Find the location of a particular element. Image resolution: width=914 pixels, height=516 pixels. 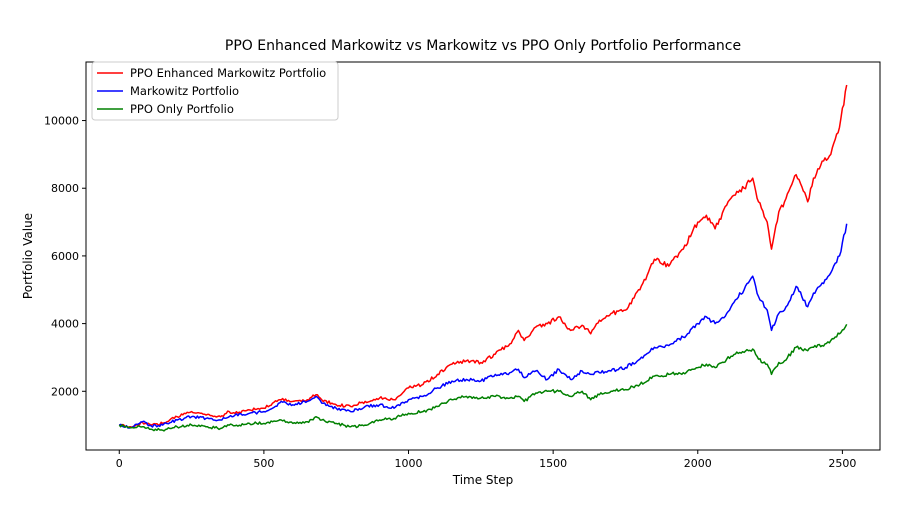

y-axis: 2000 4000 6000 8000 10000 is located at coordinates (65, 256).